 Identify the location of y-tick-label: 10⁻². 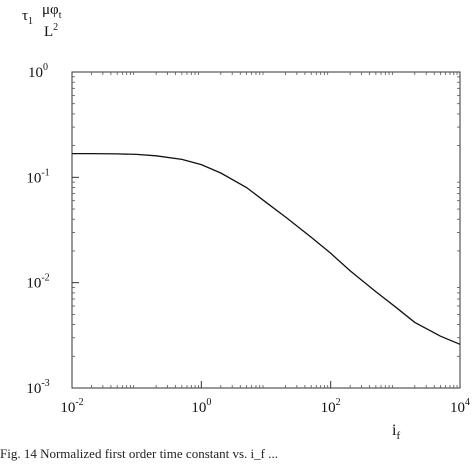
(37, 282).